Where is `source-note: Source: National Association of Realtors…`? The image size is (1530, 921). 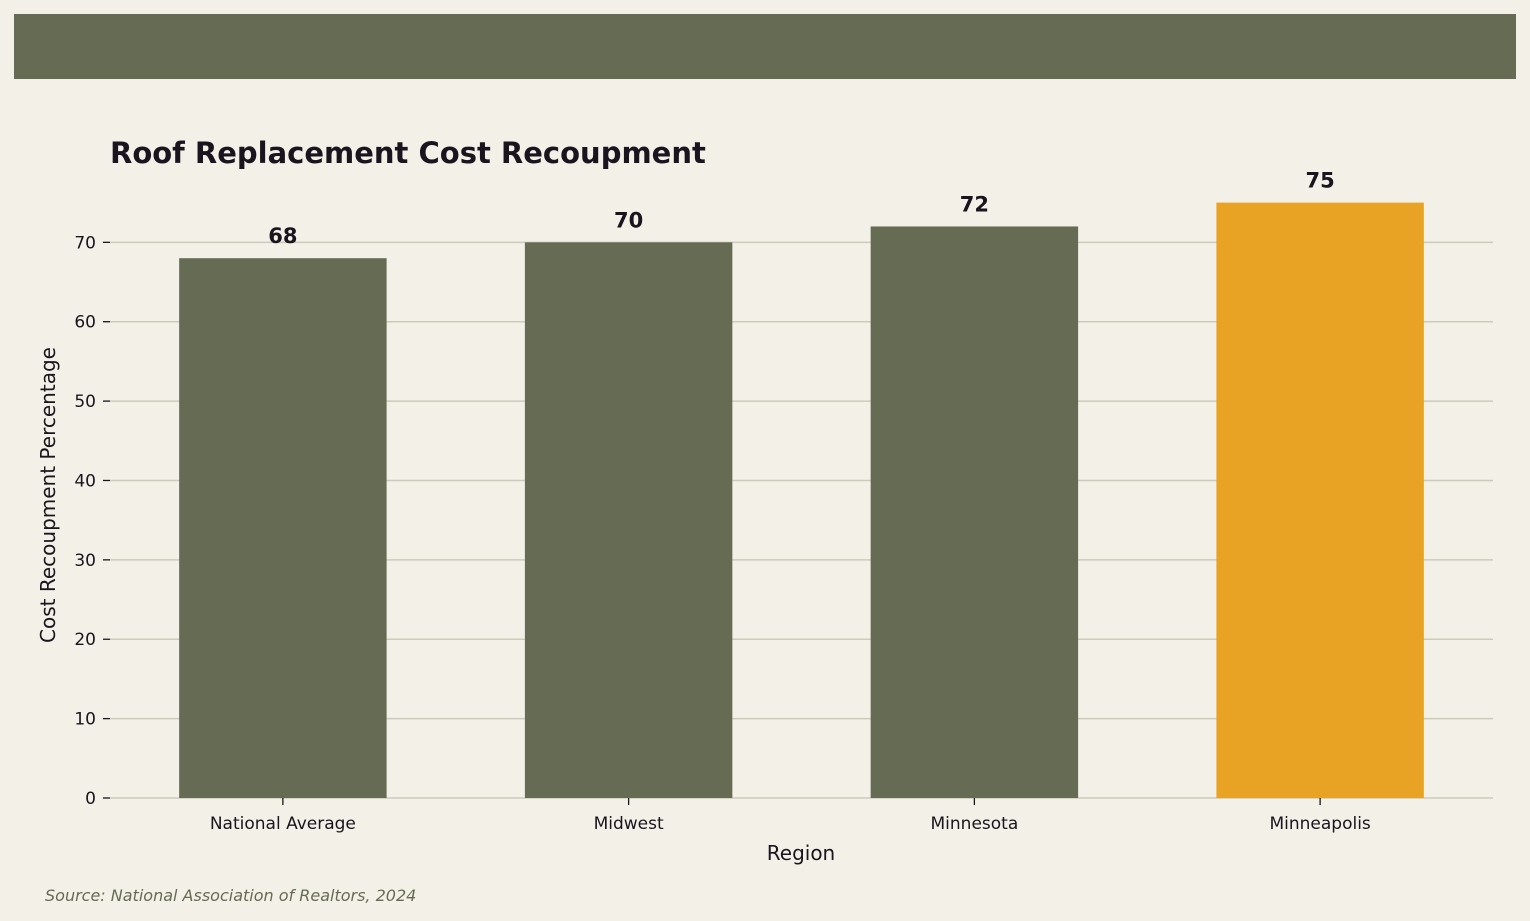 source-note: Source: National Association of Realtors… is located at coordinates (231, 895).